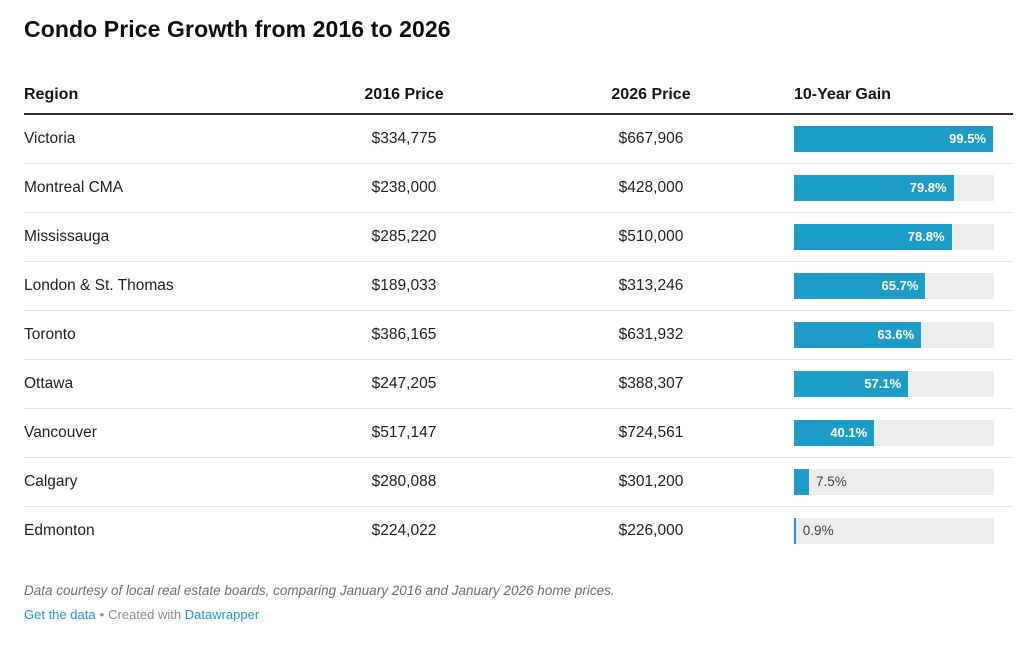  Describe the element at coordinates (51, 481) in the screenshot. I see `region-cell: Calgary` at that location.